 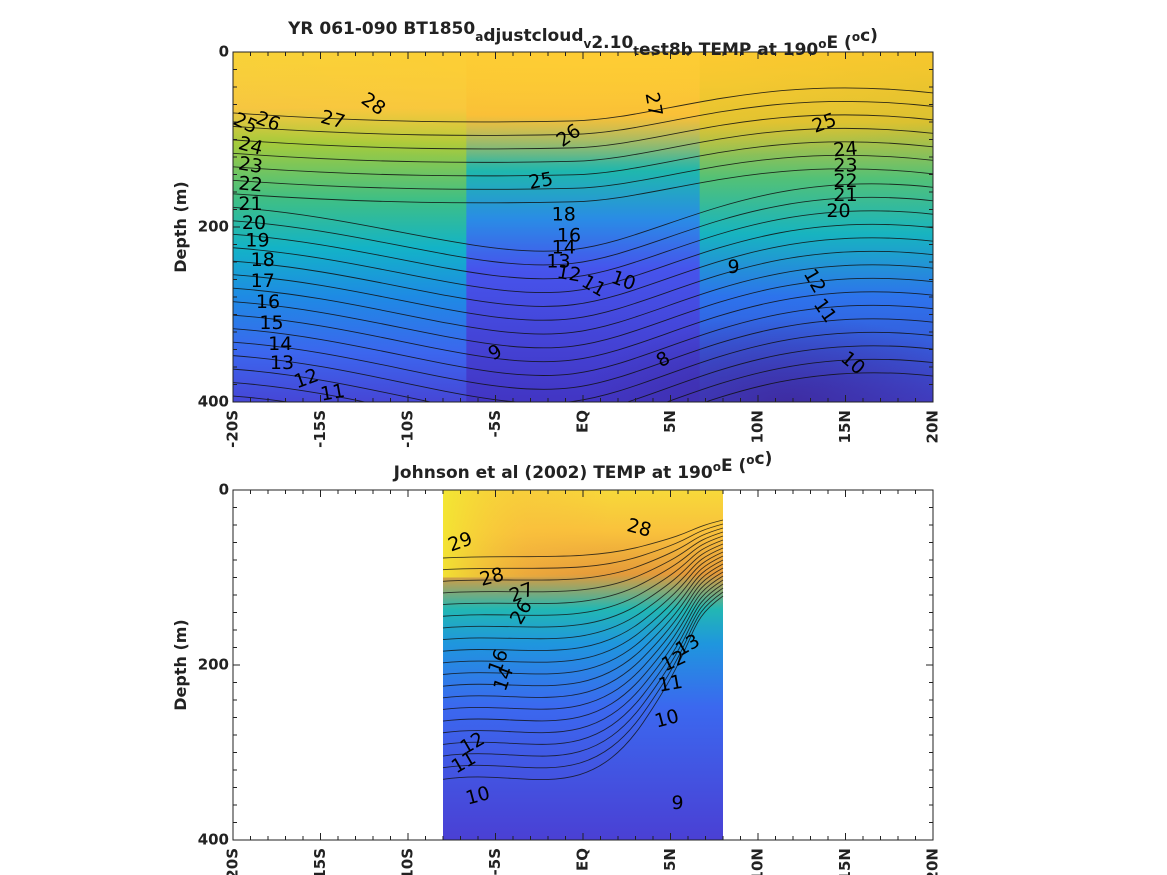 What do you see at coordinates (263, 281) in the screenshot?
I see `contour-label: 17` at bounding box center [263, 281].